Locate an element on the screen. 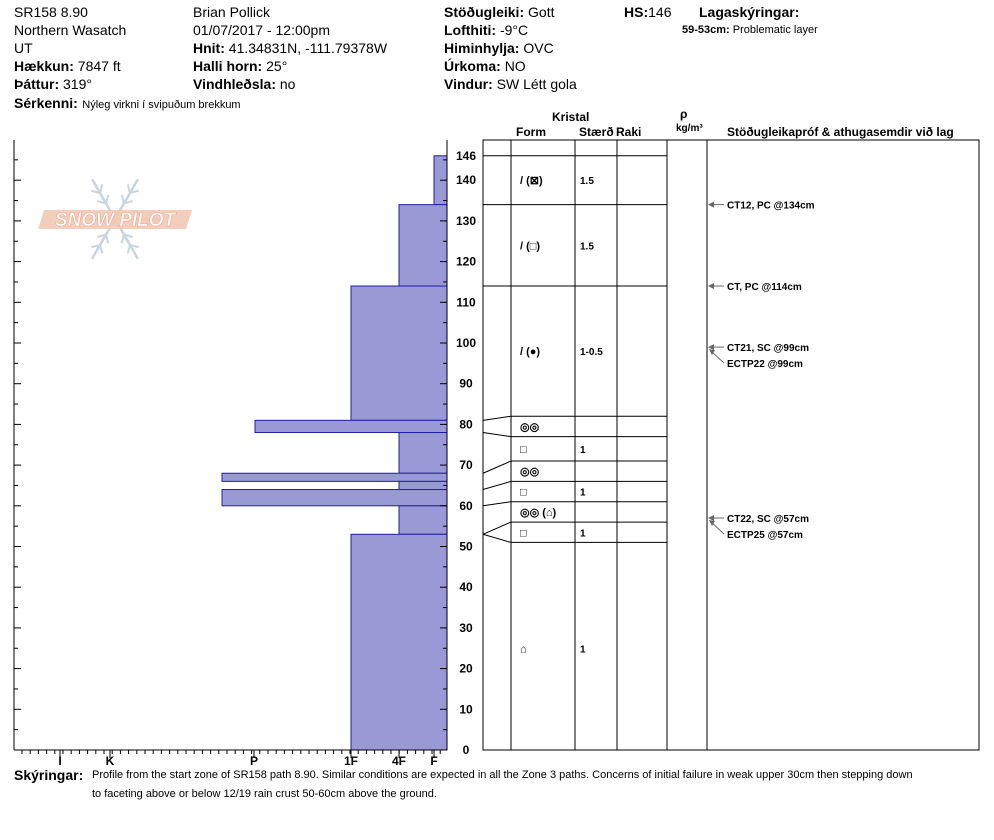  wind: Vindur: SW Létt gola is located at coordinates (510, 84).